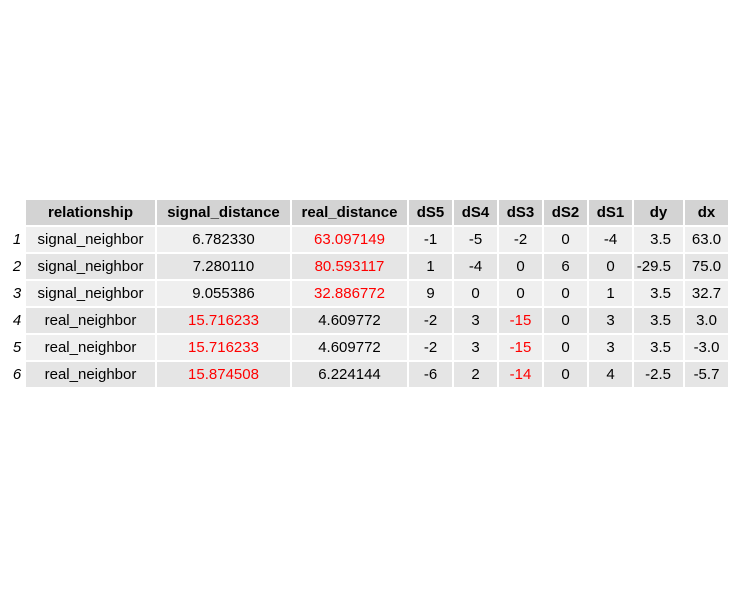 The image size is (732, 591). Describe the element at coordinates (223, 212) in the screenshot. I see `column-header-signal-distance: signal_distance` at that location.